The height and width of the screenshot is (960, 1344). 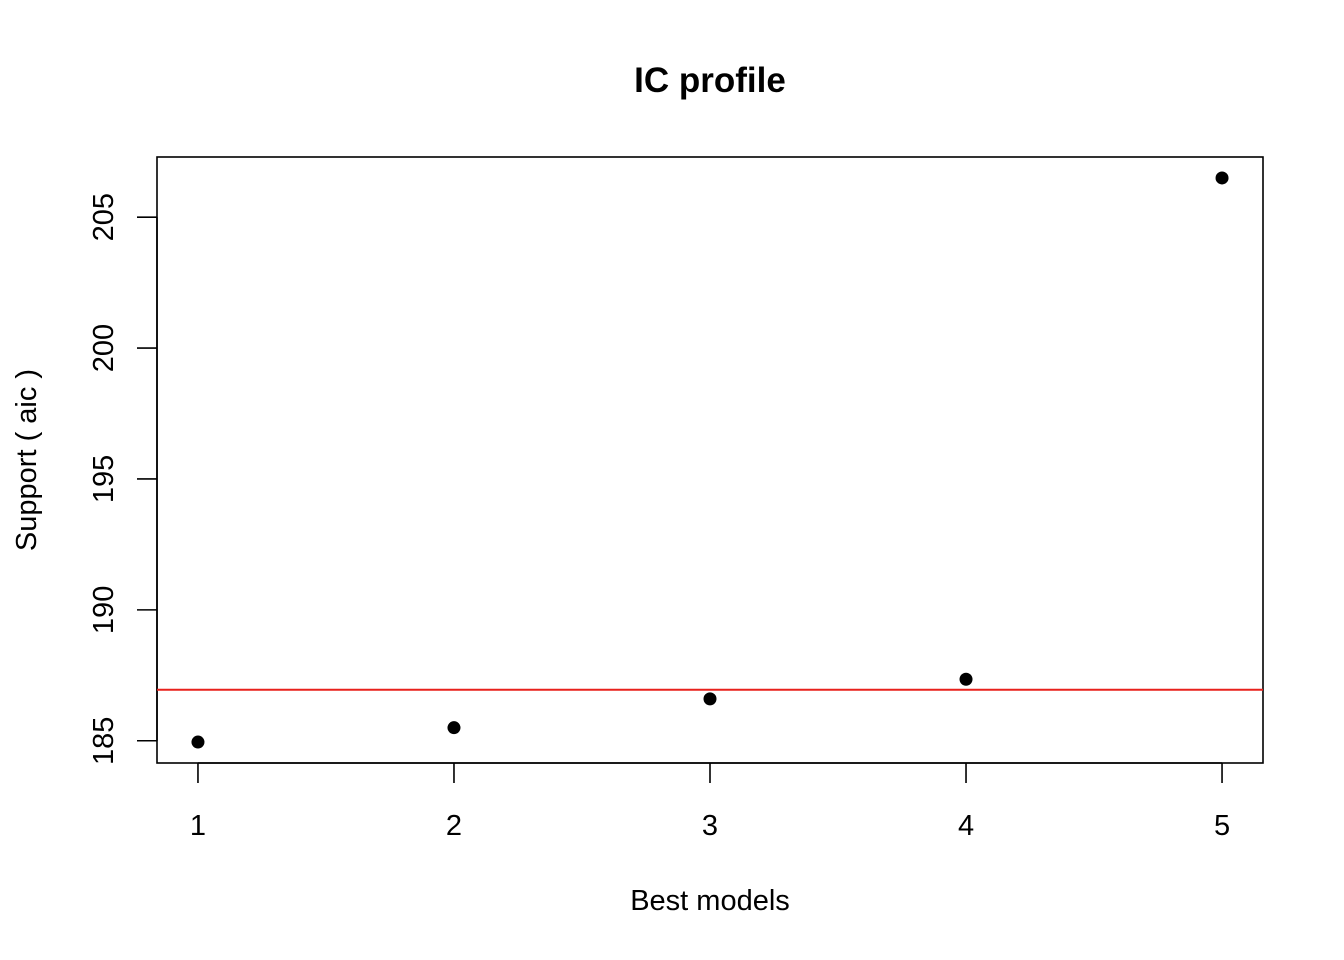 What do you see at coordinates (104, 348) in the screenshot?
I see `y-tick-label: 200` at bounding box center [104, 348].